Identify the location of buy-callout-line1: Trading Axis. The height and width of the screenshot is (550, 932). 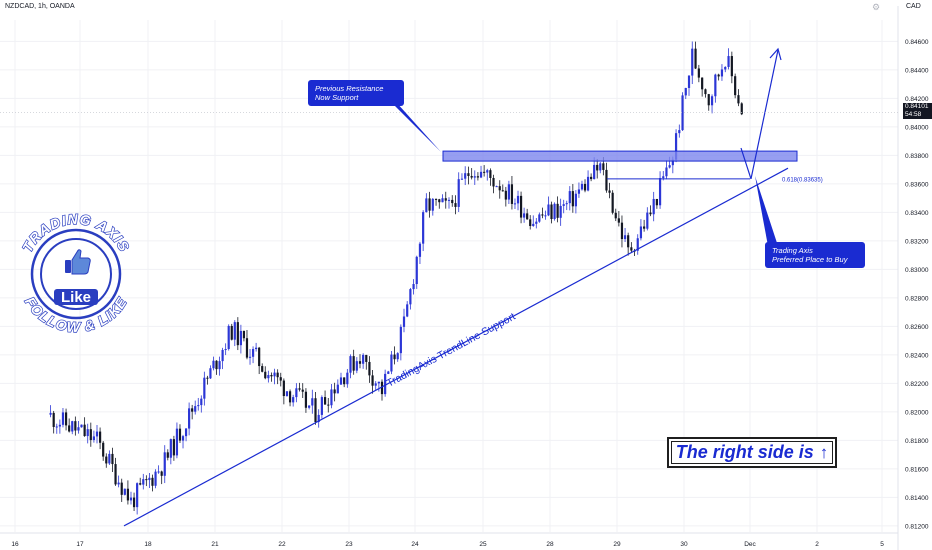
(792, 250).